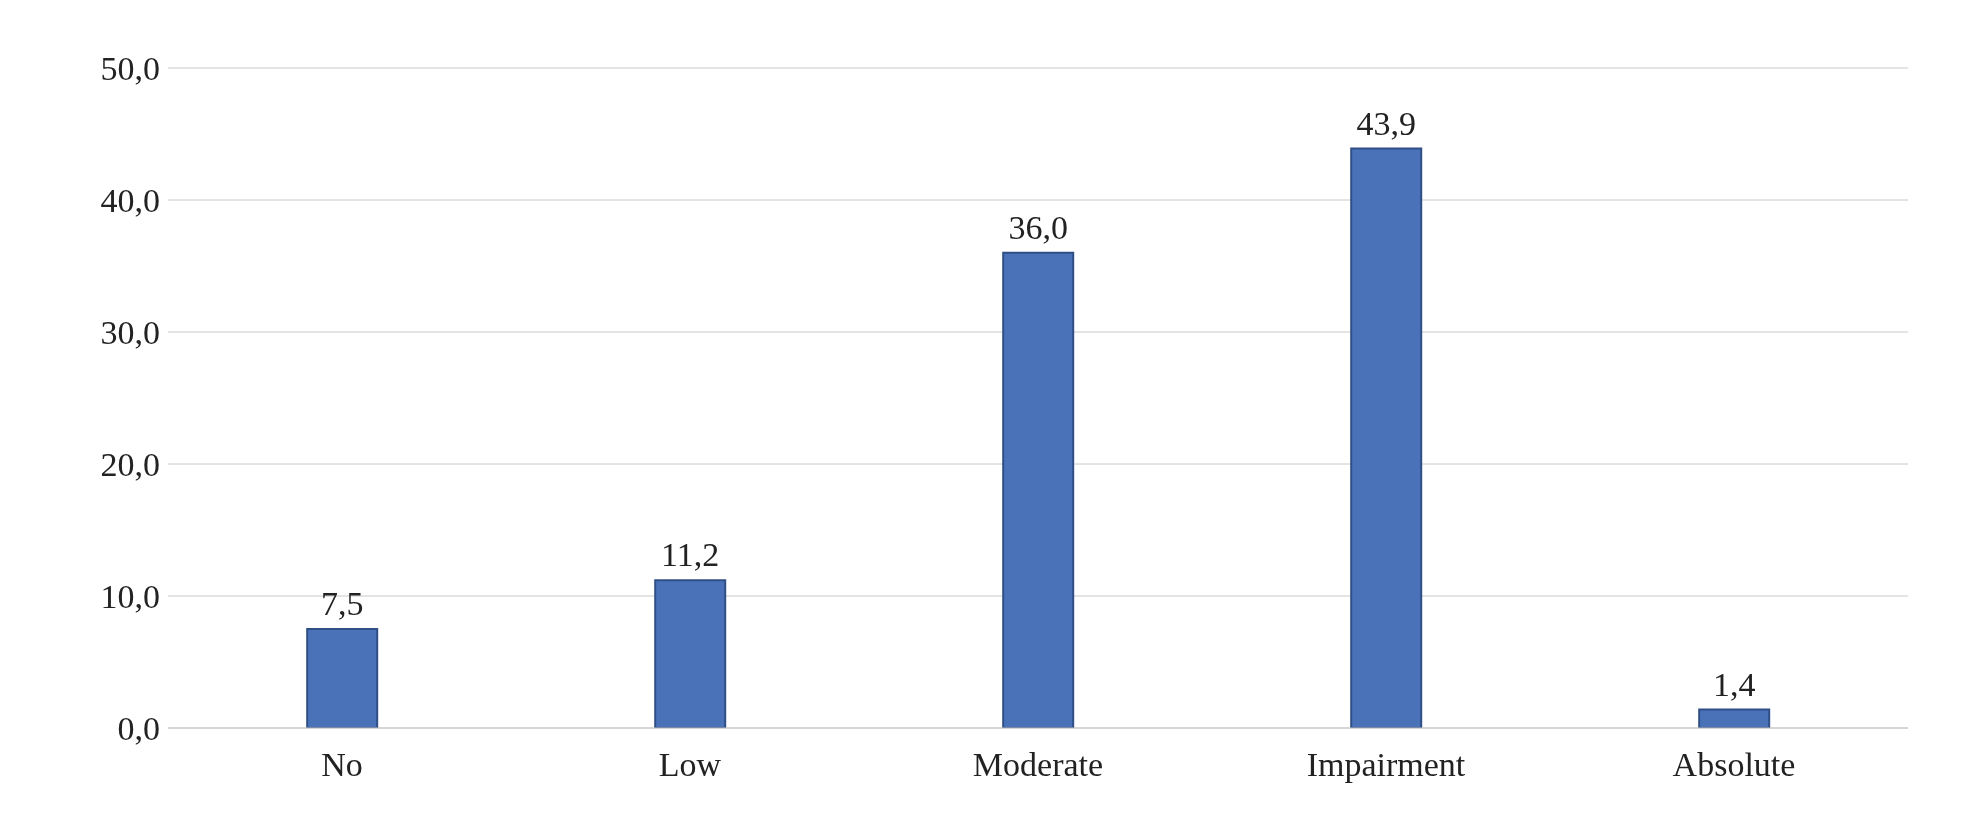 This screenshot has width=1979, height=827. Describe the element at coordinates (1386, 123) in the screenshot. I see `data-label: 43,9` at that location.